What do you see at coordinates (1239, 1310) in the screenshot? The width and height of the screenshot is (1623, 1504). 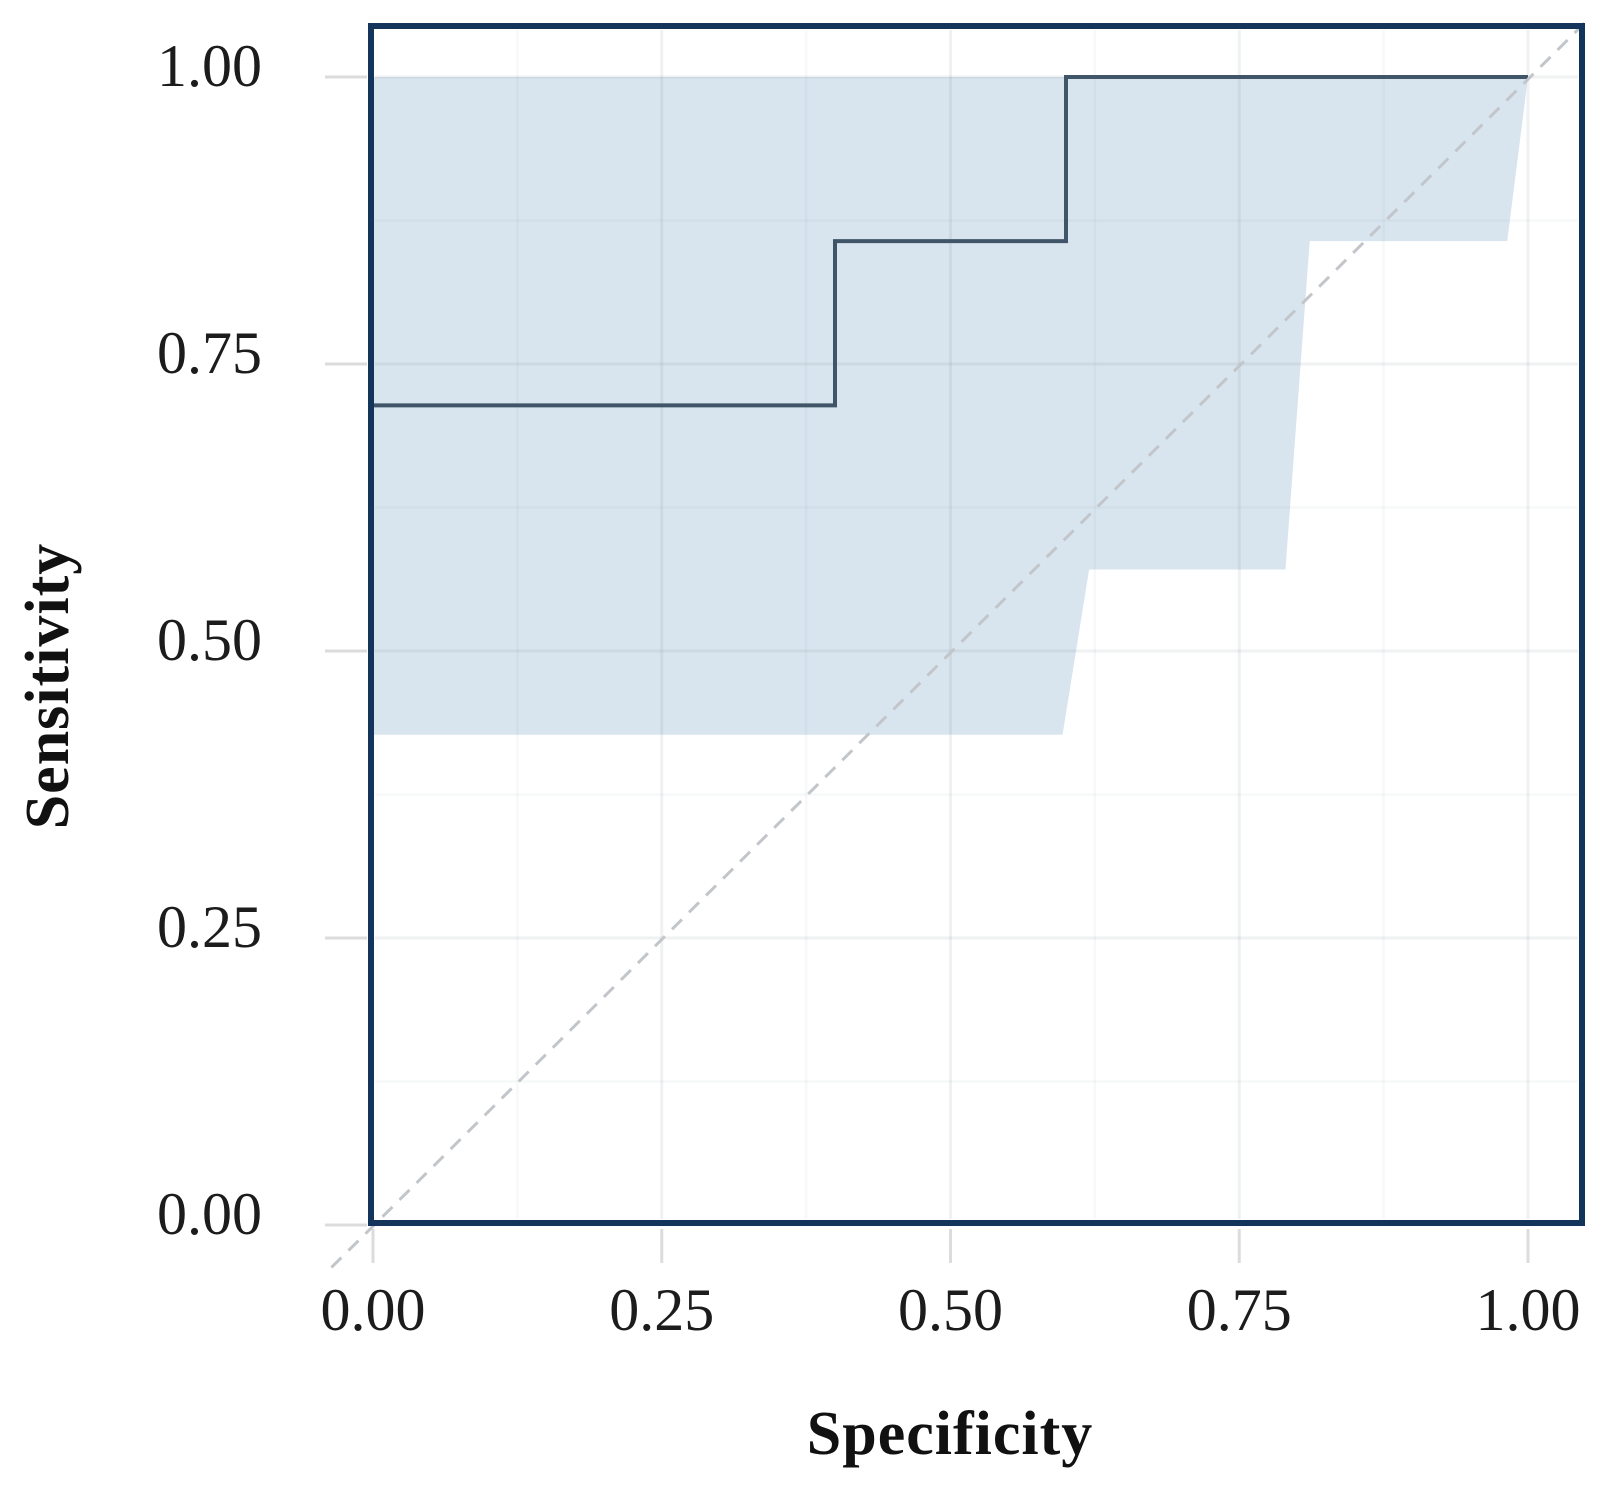 I see `x-tick-label-0.75: 0.75` at bounding box center [1239, 1310].